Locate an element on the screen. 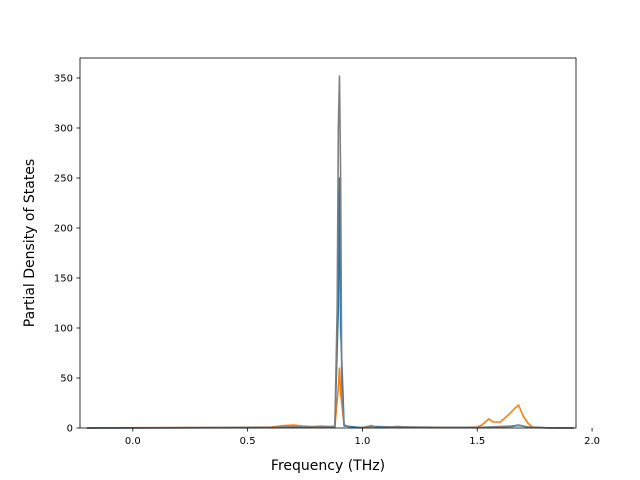  x-tick-label: 1.0 is located at coordinates (362, 441).